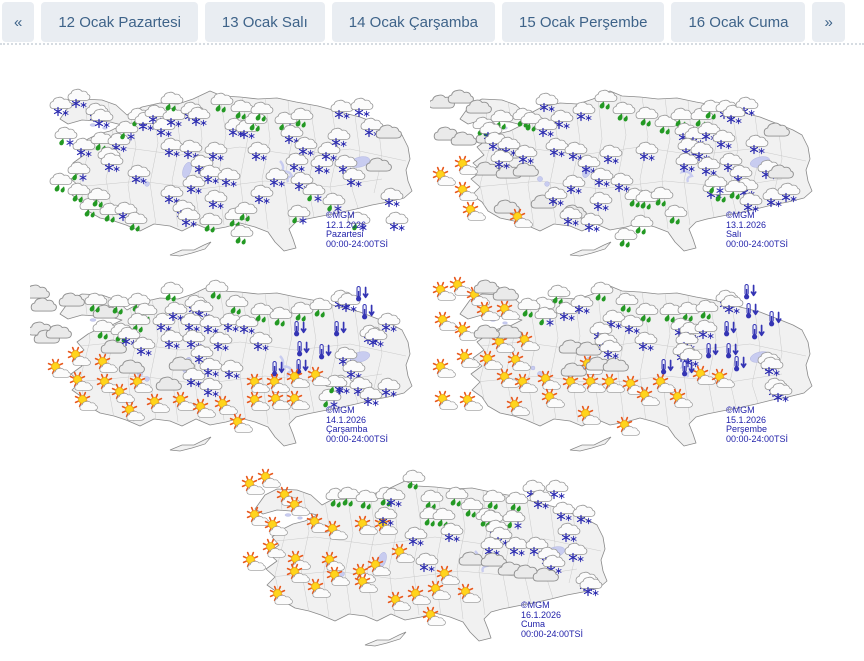  Describe the element at coordinates (746, 224) in the screenshot. I see `map-date: 13.1.2026` at that location.